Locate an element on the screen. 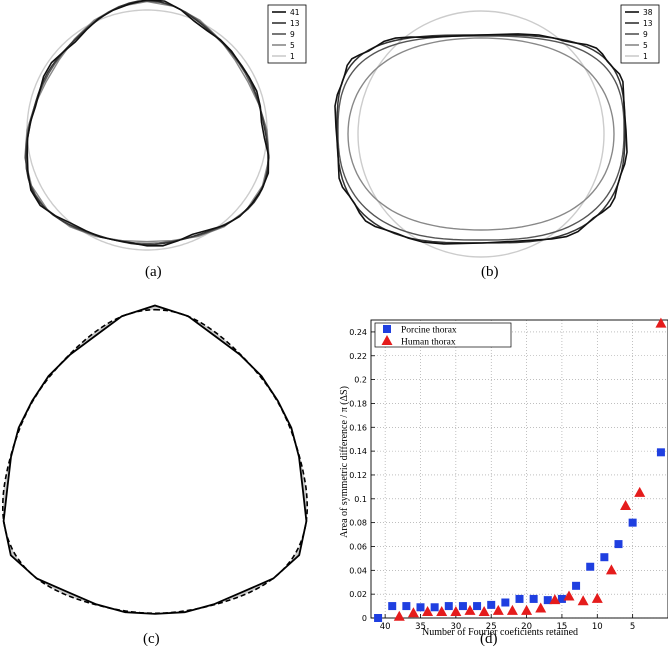 This screenshot has width=668, height=656. caption-b: (b) is located at coordinates (490, 272).